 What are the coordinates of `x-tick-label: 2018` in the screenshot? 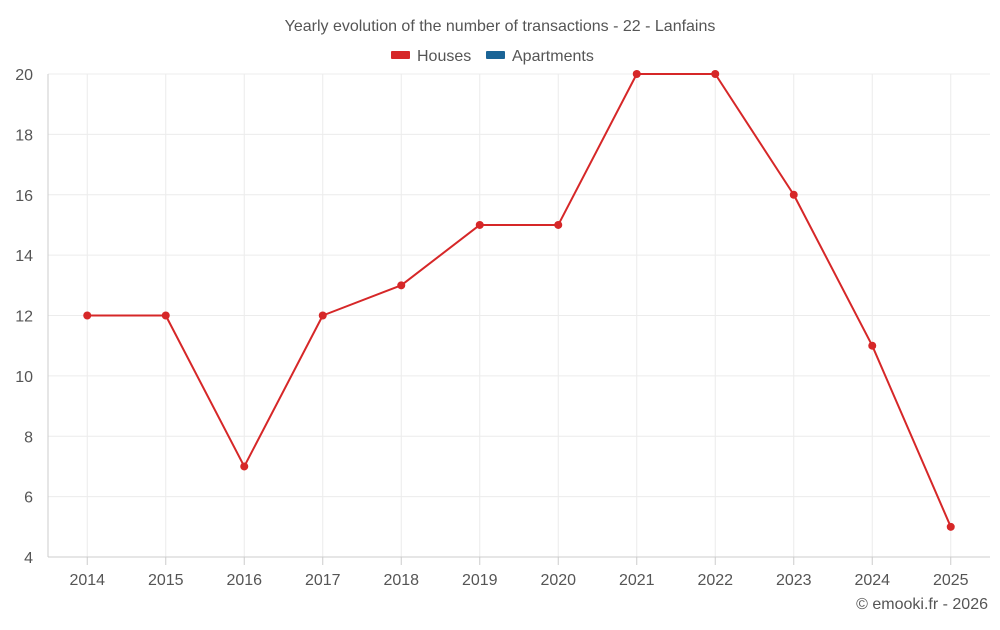 It's located at (401, 580).